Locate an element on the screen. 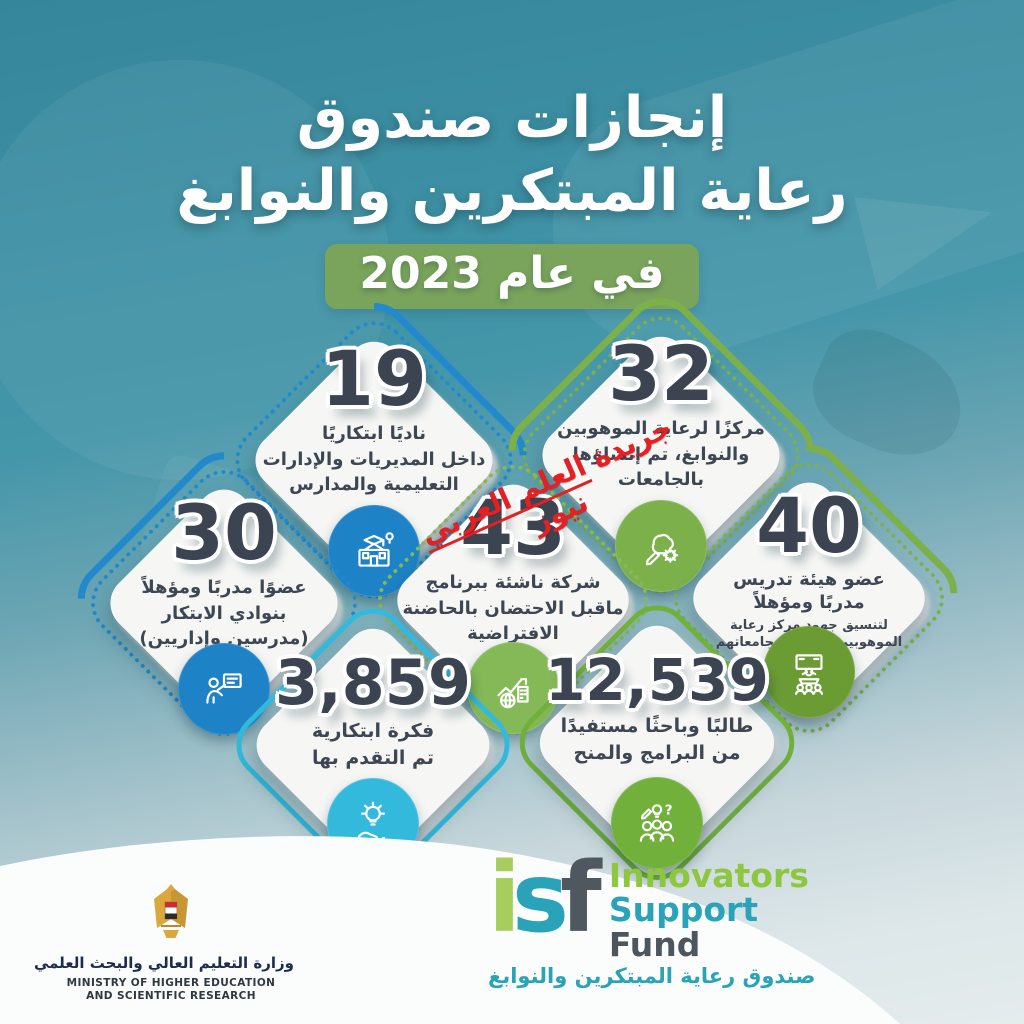 This screenshot has height=1024, width=1024. isf-word-innovators: Innovators is located at coordinates (708, 876).